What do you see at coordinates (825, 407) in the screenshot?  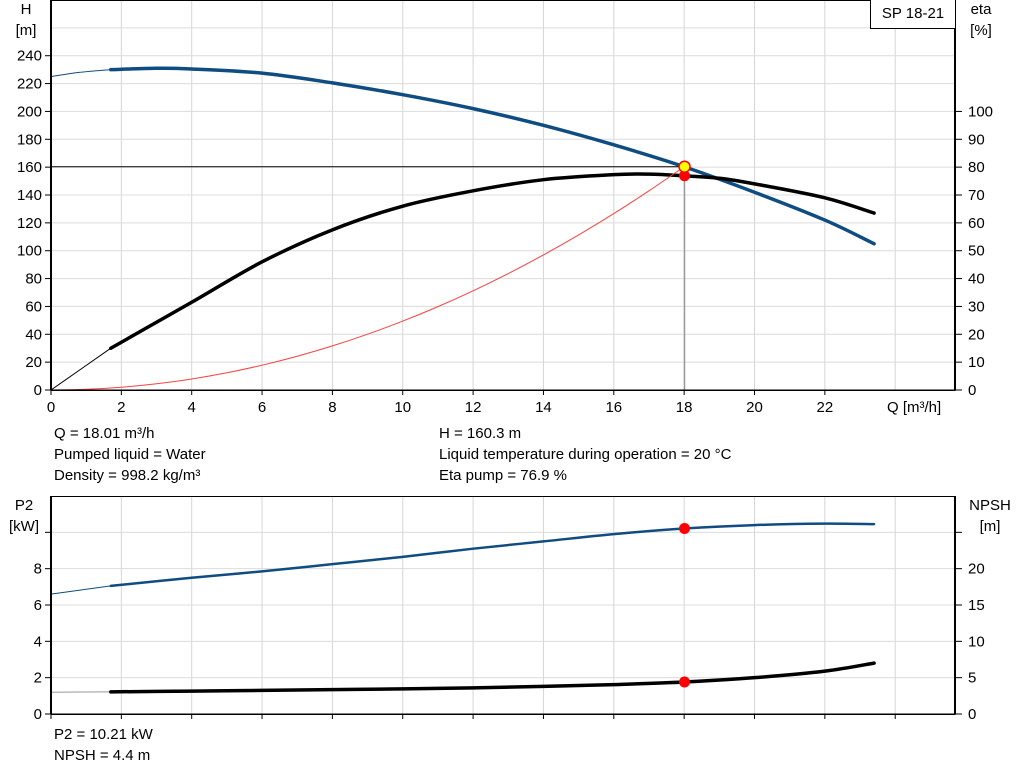 I see `x-tick-label: 22` at bounding box center [825, 407].